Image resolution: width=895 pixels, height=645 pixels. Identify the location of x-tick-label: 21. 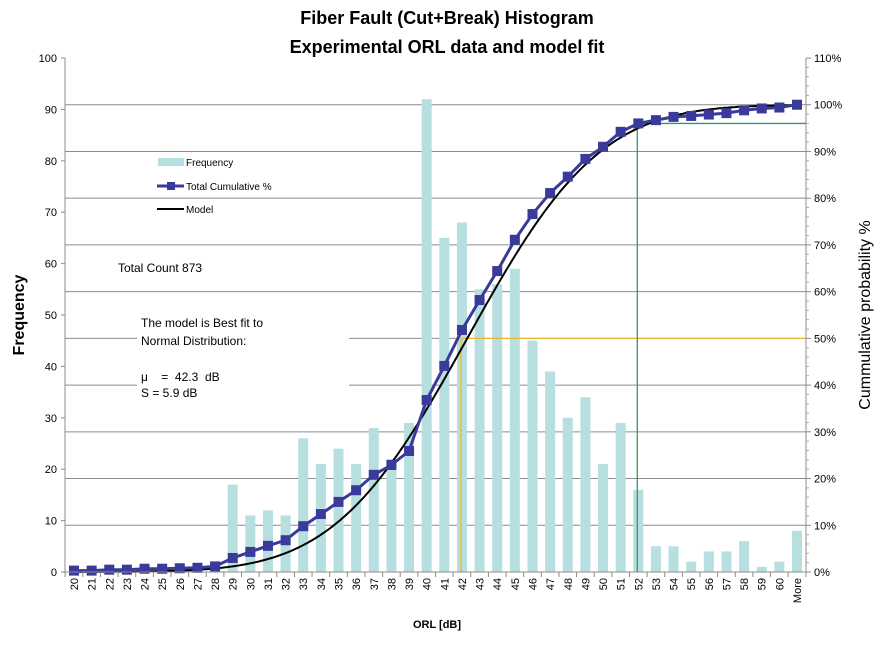
(93, 584).